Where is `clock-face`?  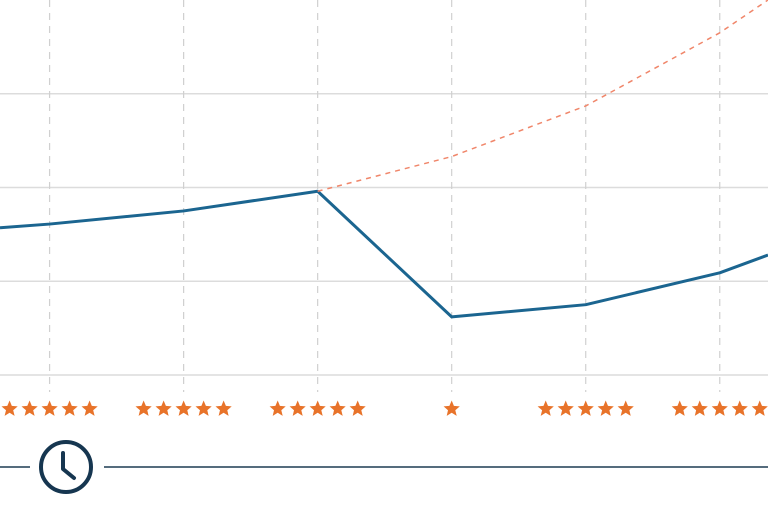 clock-face is located at coordinates (66, 467).